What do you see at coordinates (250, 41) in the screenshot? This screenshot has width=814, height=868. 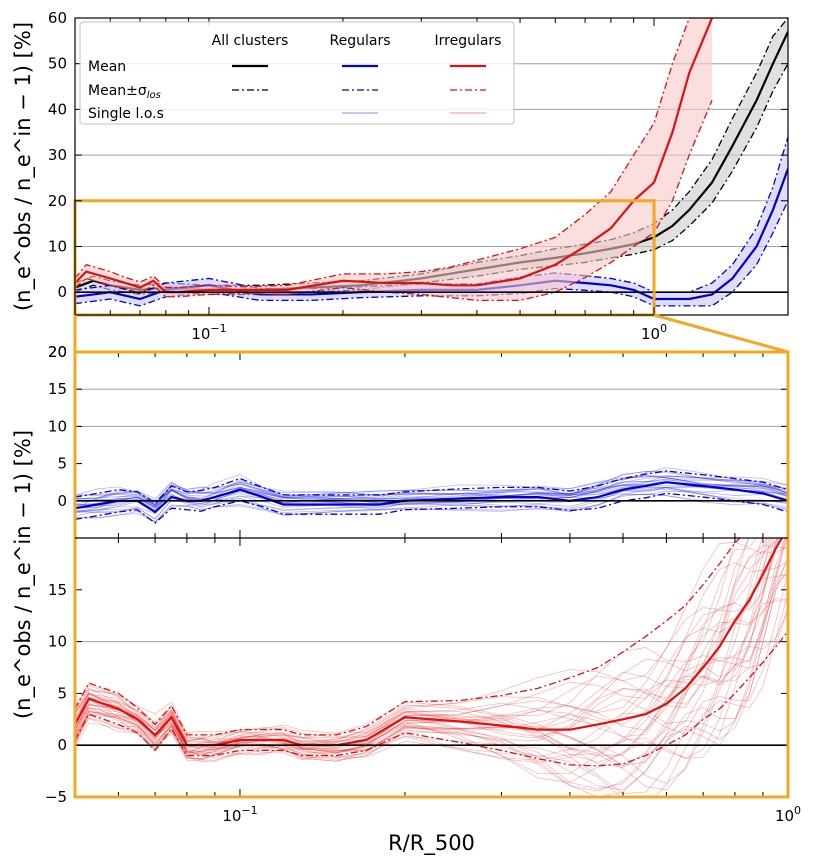 I see `legend-col-header: All clusters` at bounding box center [250, 41].